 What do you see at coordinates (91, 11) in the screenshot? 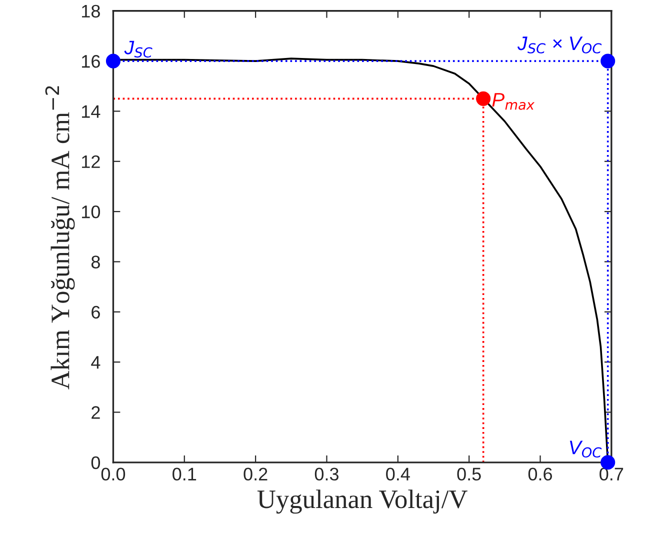
I see `y-tick-label: 18` at bounding box center [91, 11].